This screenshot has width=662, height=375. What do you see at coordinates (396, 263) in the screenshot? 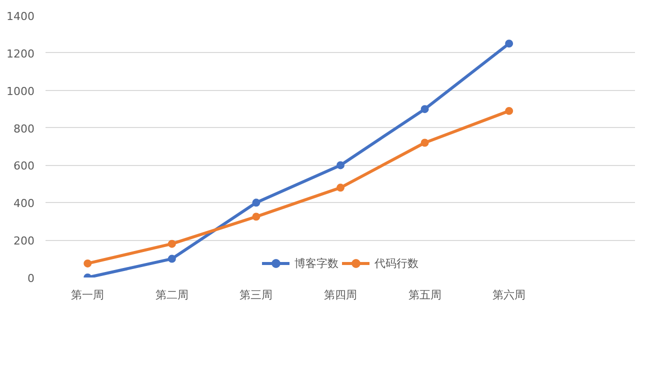
I see `legend-label: 代码行数` at bounding box center [396, 263].